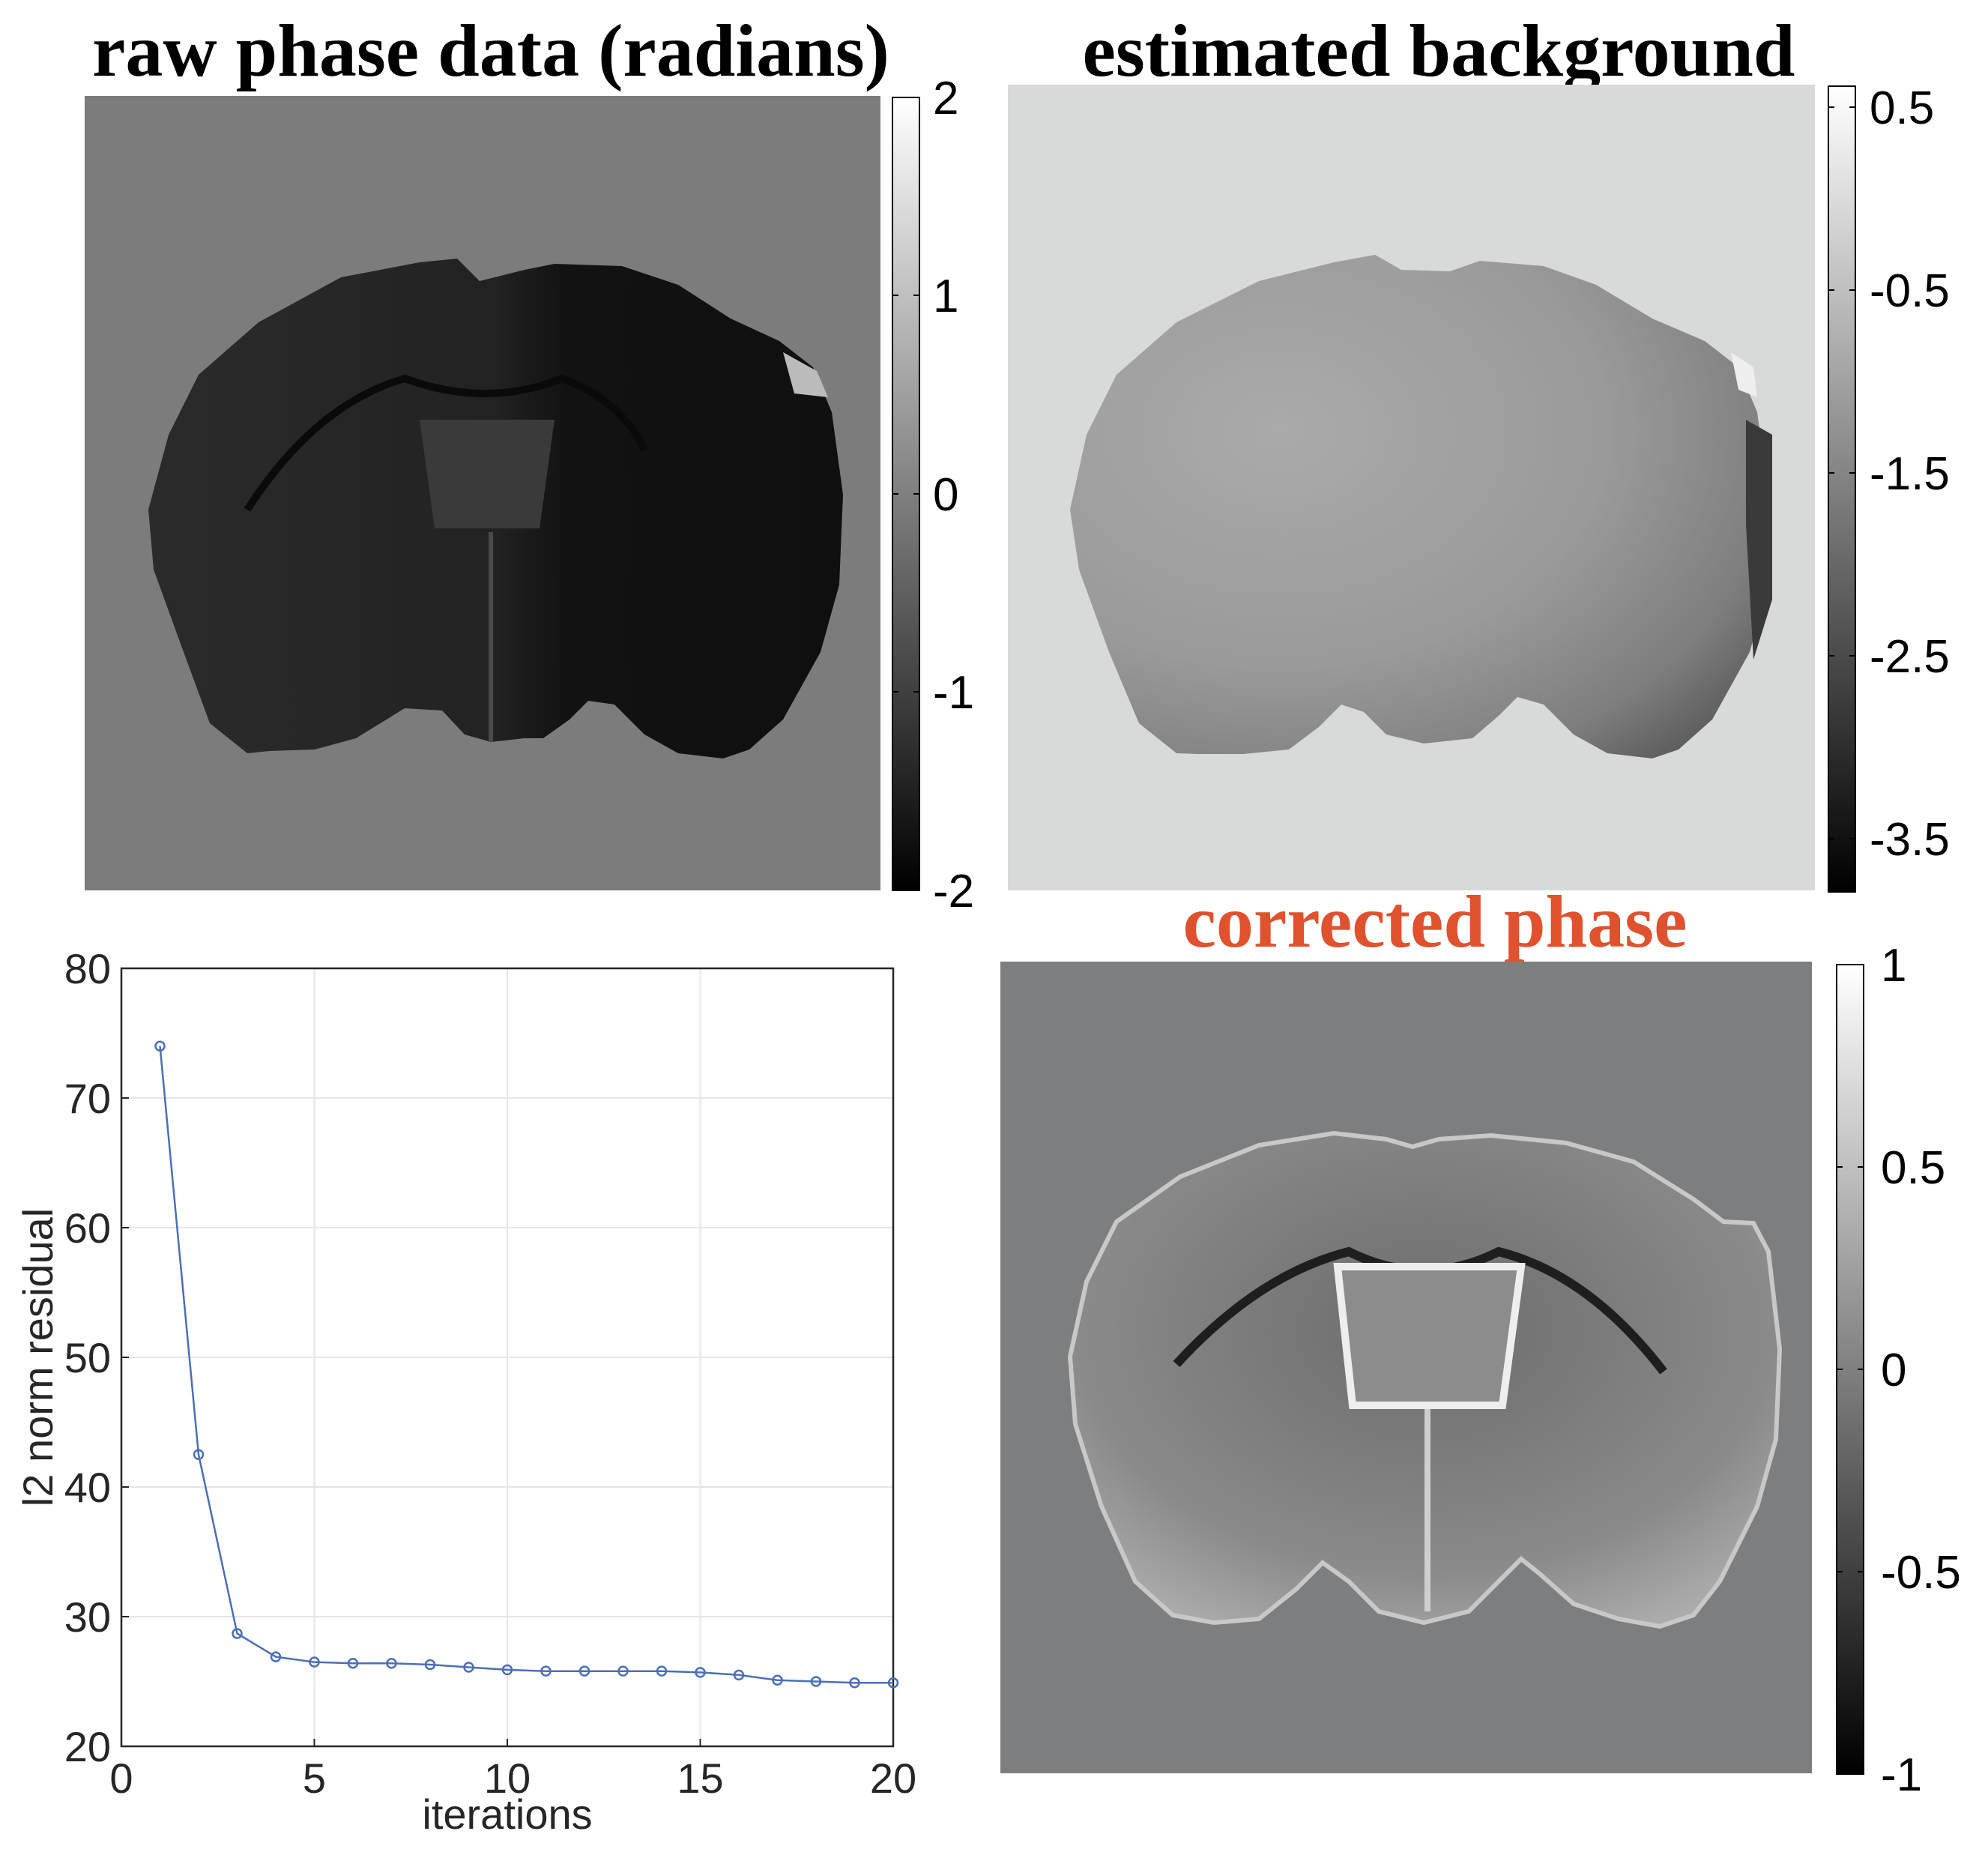 The image size is (1988, 1849). What do you see at coordinates (507, 1814) in the screenshot?
I see `x-axis-label: iterations` at bounding box center [507, 1814].